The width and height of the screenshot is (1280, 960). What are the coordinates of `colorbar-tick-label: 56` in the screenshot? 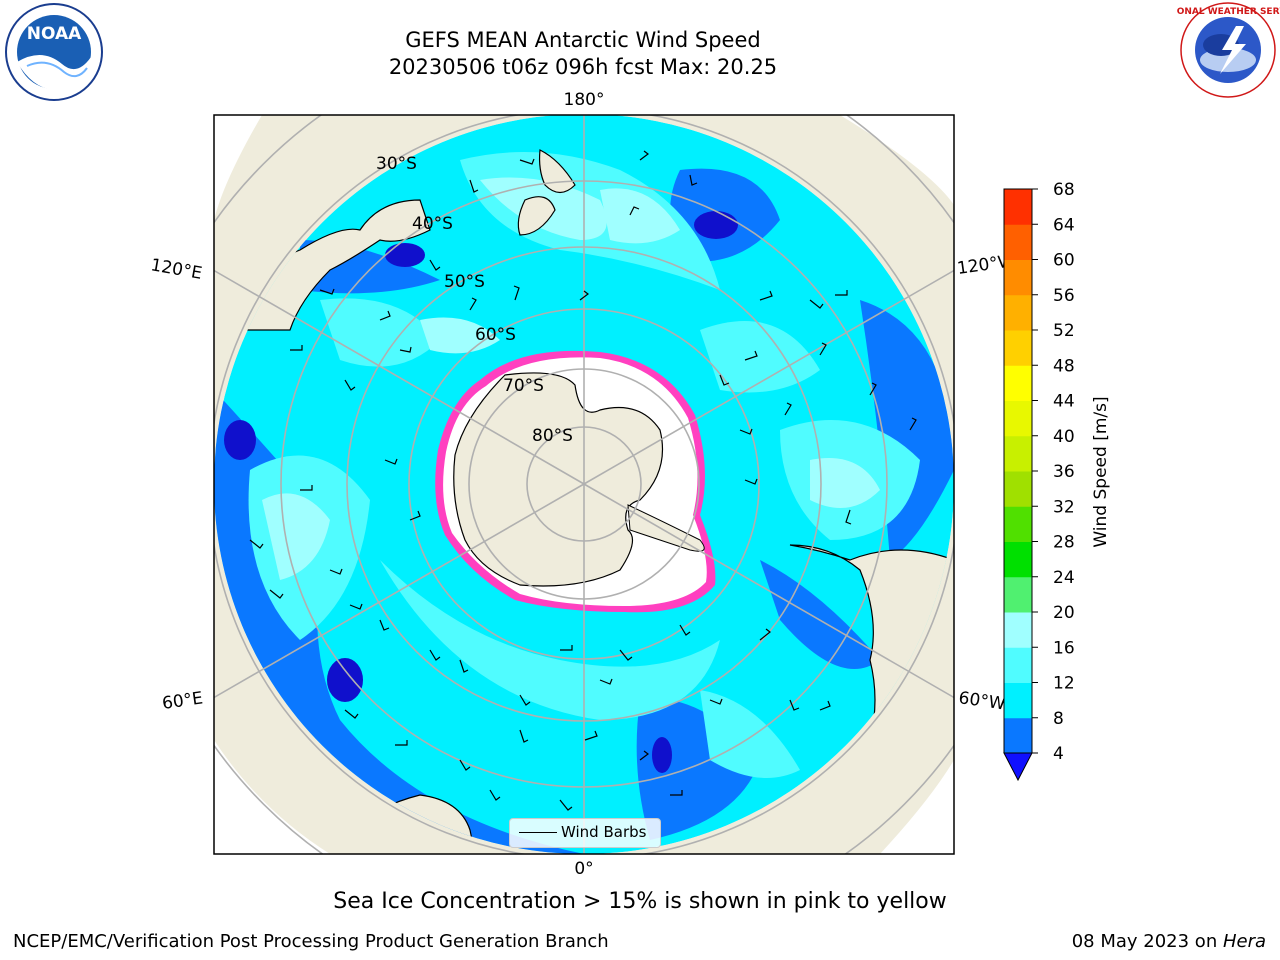 It's located at (1064, 296).